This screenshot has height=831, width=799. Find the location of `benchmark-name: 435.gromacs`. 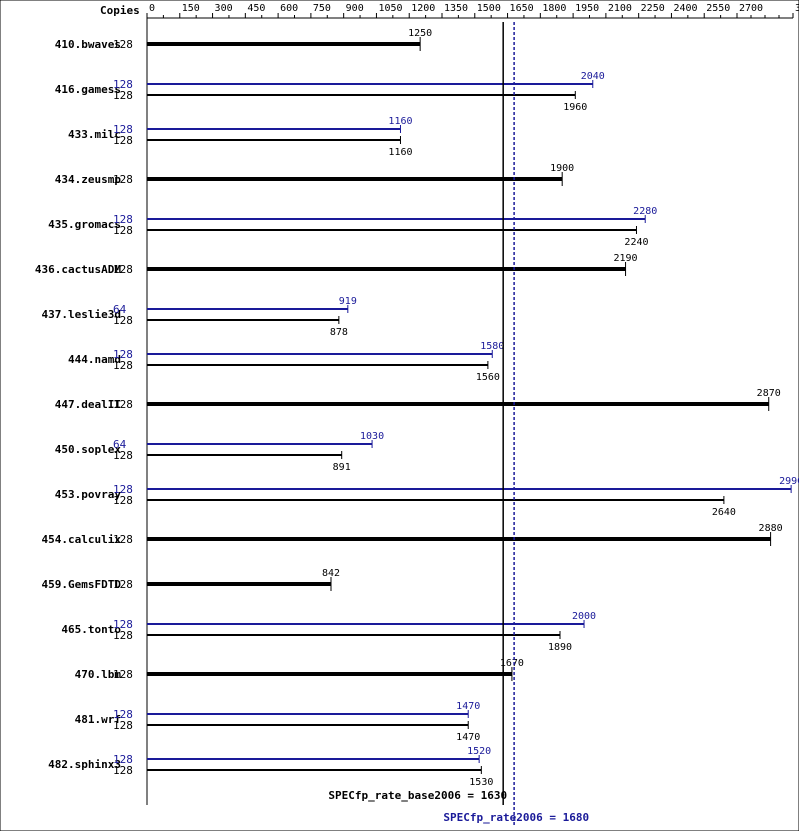

benchmark-name: 435.gromacs is located at coordinates (84, 224).